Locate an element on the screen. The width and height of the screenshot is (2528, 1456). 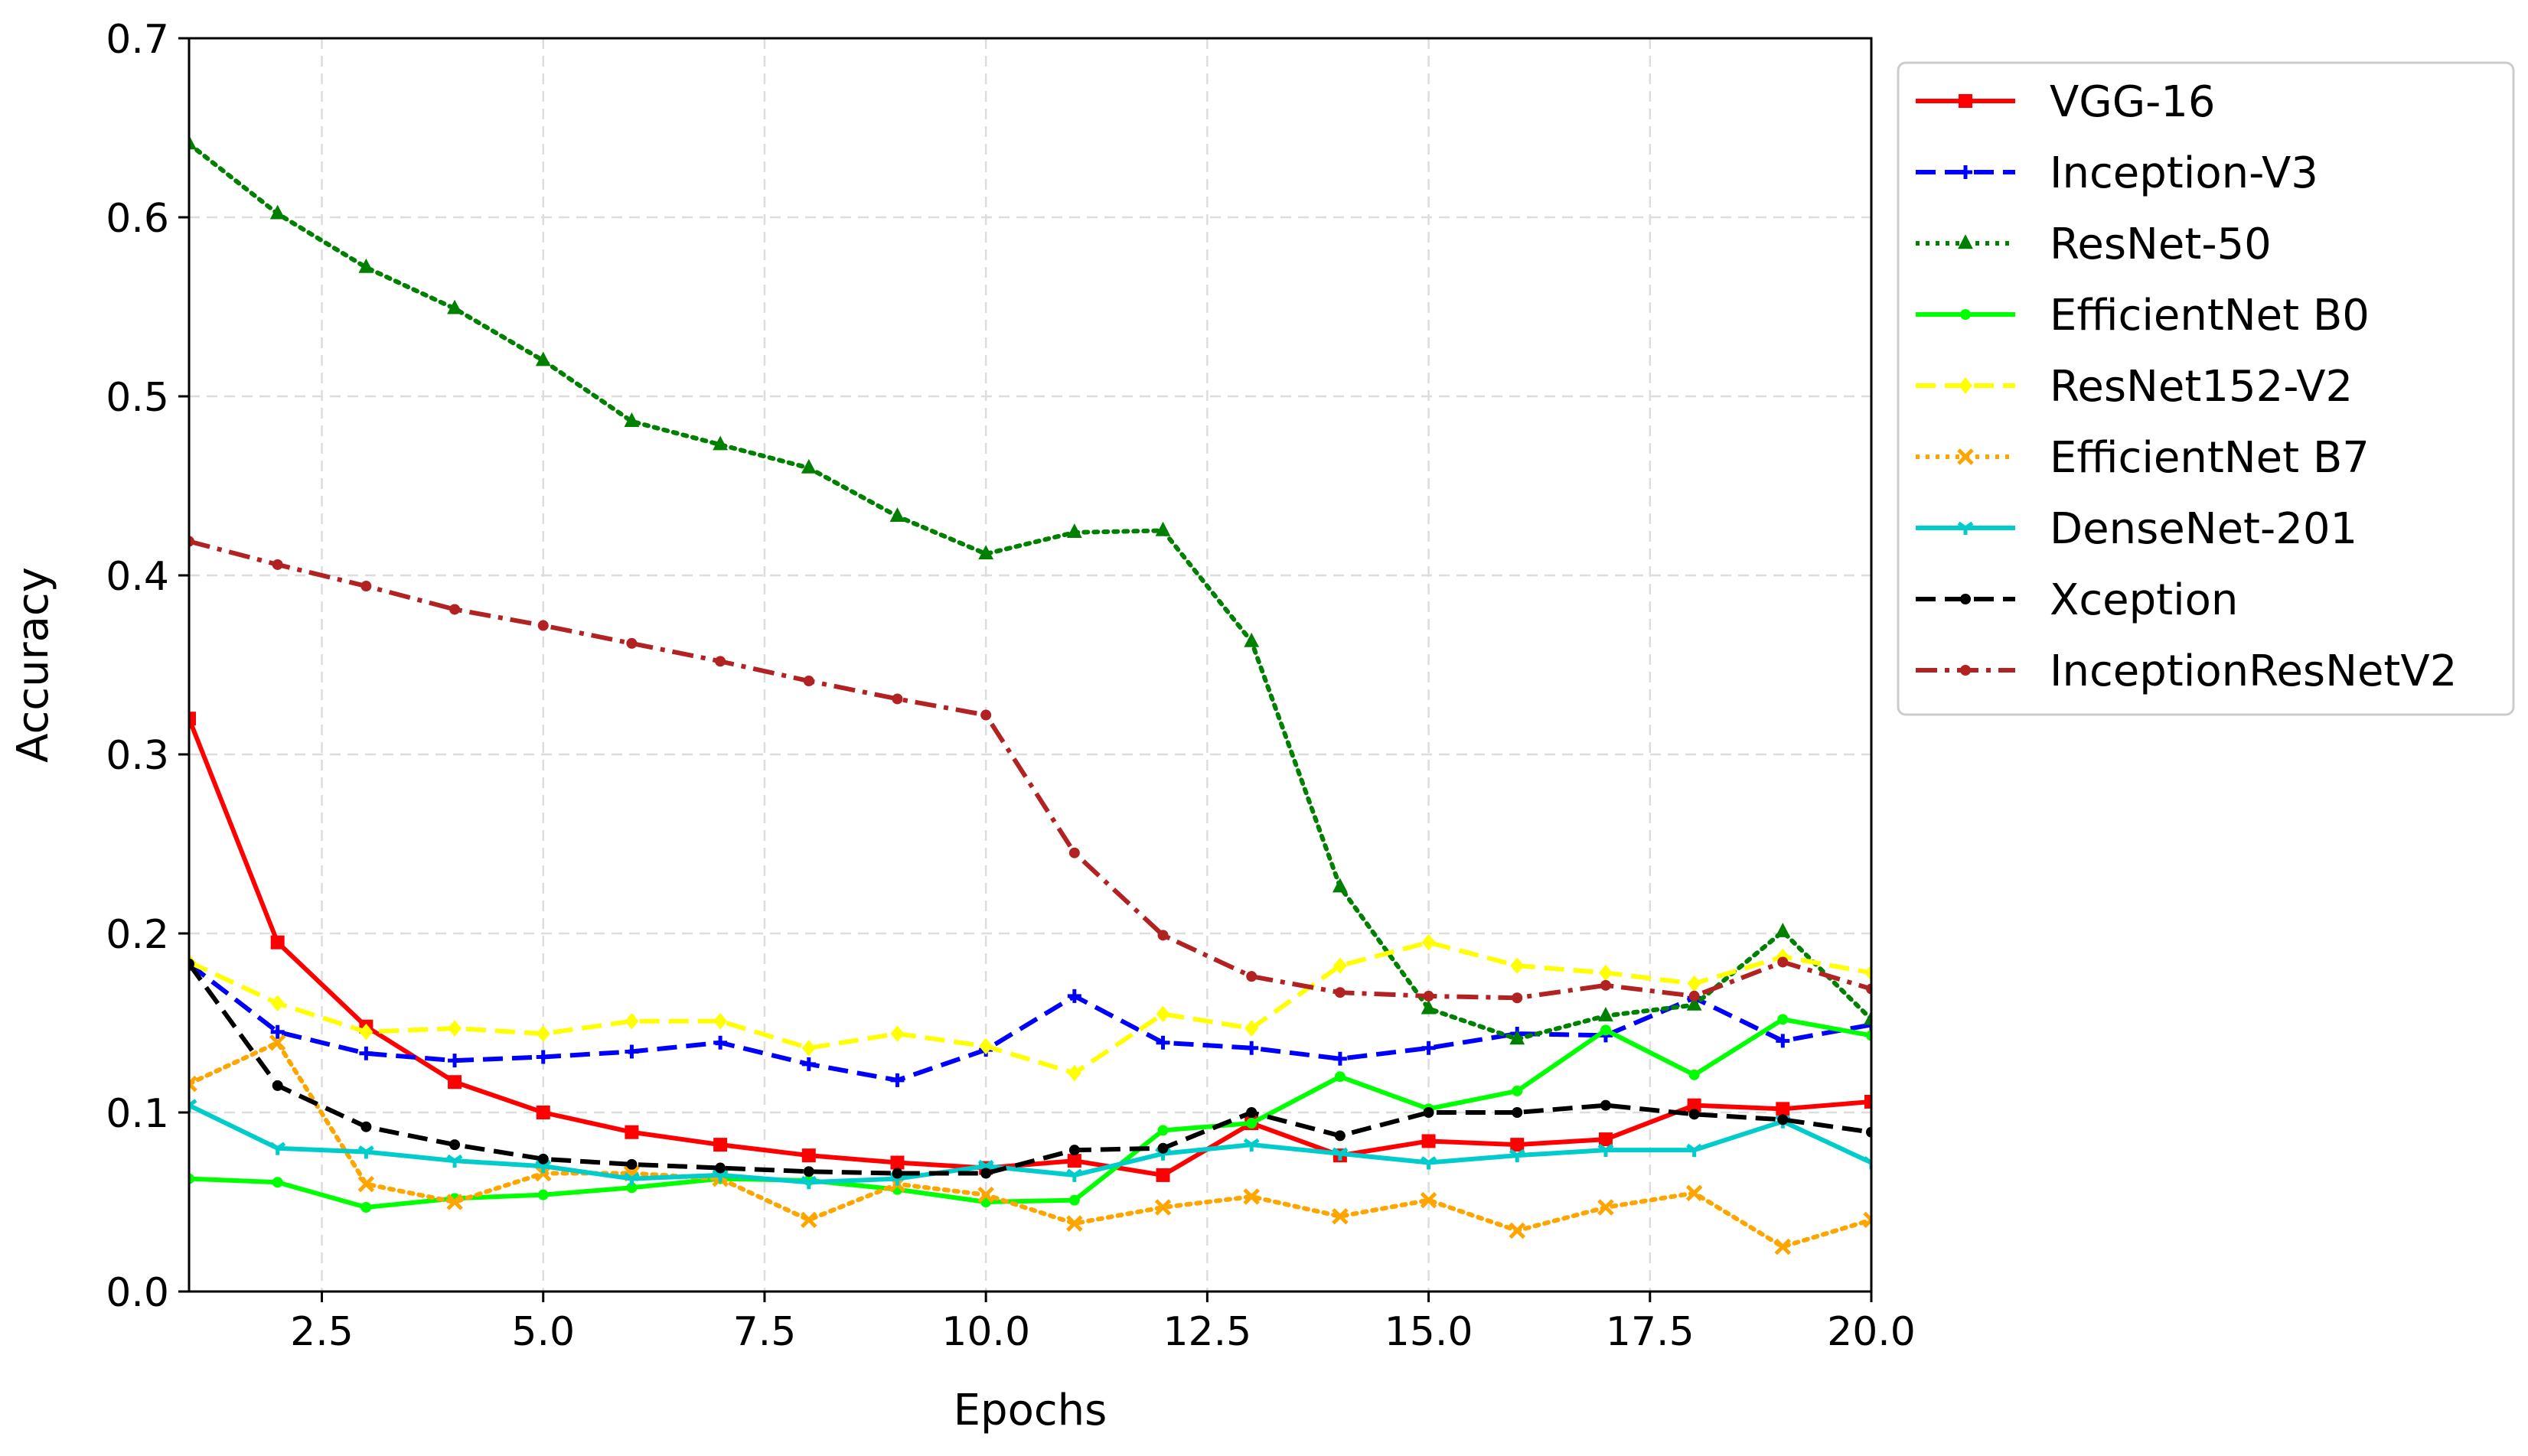
legend-label: Xception is located at coordinates (2144, 600).